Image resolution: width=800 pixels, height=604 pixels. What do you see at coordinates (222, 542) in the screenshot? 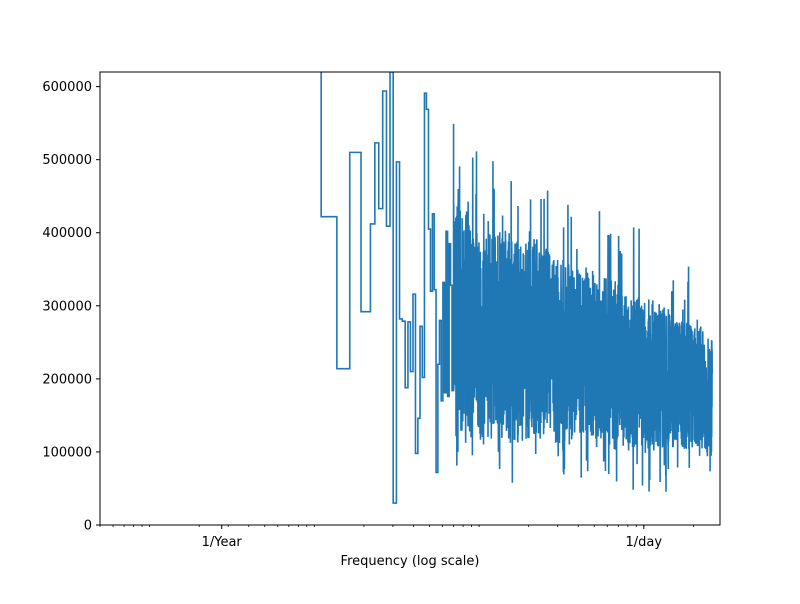
I see `x-tick-label-0: 1/Year` at bounding box center [222, 542].